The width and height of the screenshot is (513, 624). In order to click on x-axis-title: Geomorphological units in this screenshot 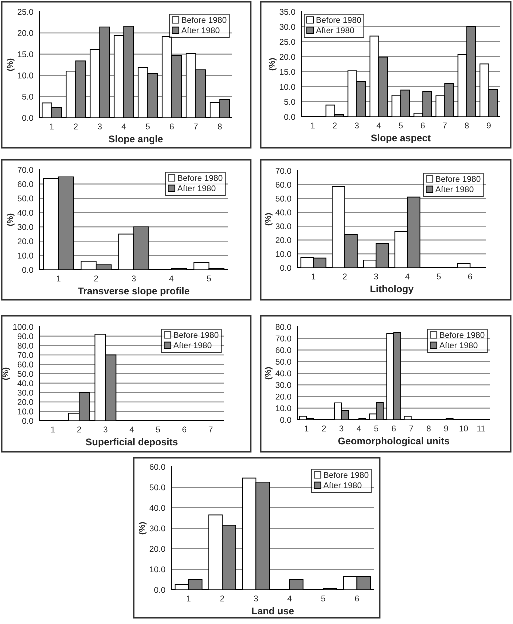, I will do `click(394, 442)`.